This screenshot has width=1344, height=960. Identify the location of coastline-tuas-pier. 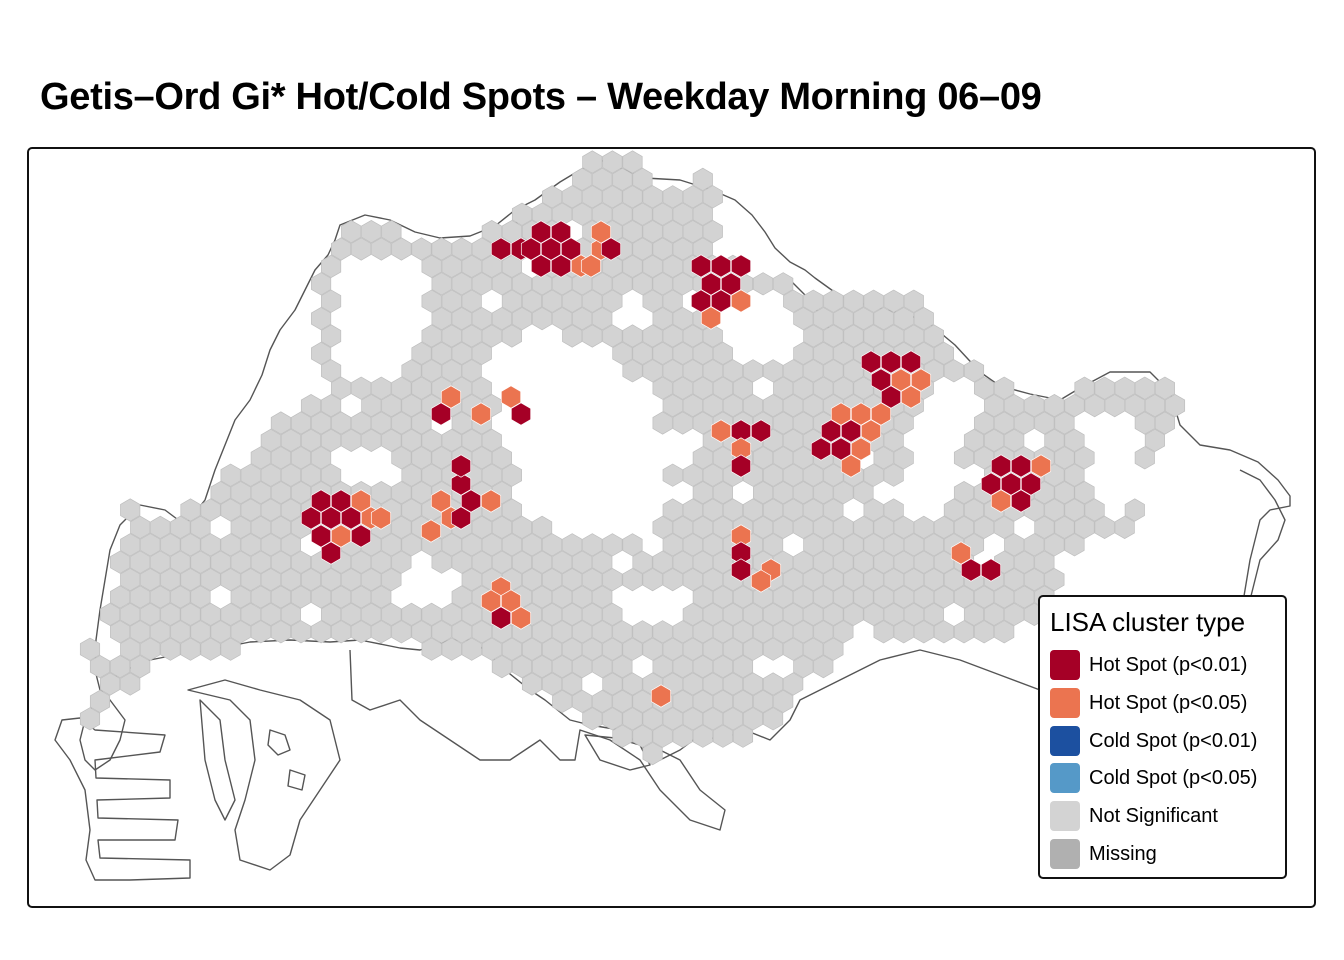
(217, 760).